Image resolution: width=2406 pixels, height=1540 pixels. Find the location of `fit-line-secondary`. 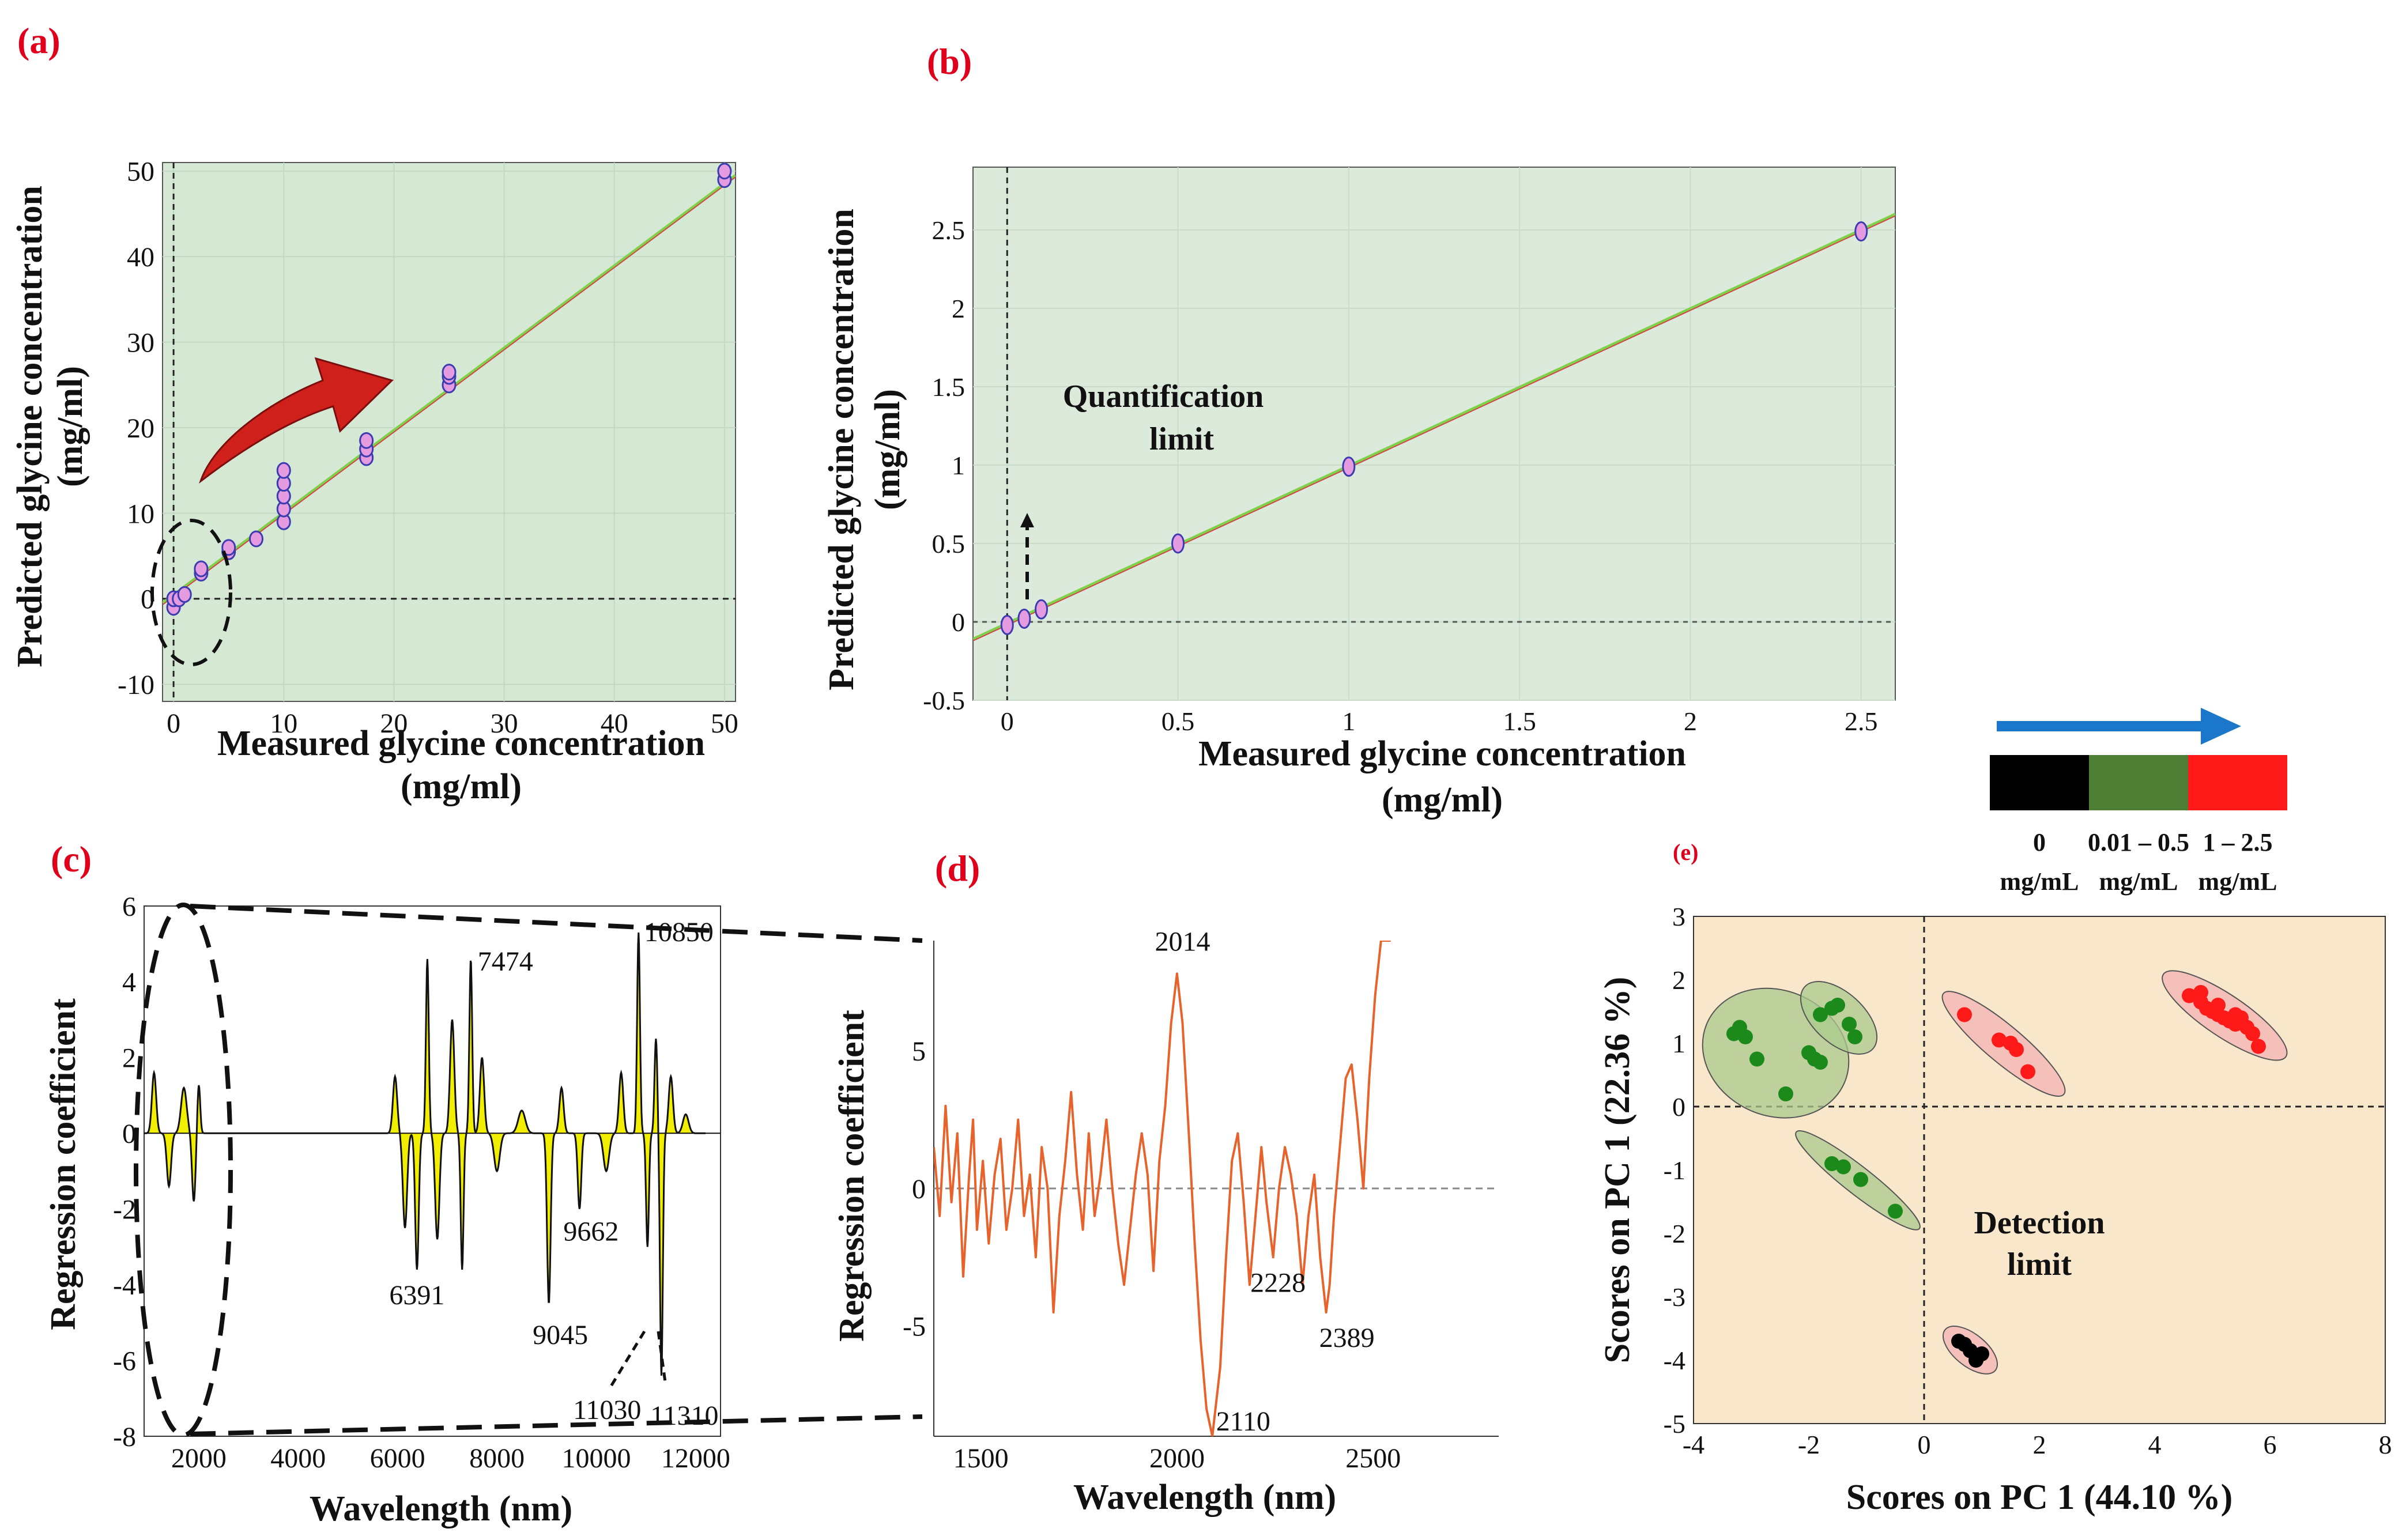

fit-line-secondary is located at coordinates (1434, 428).